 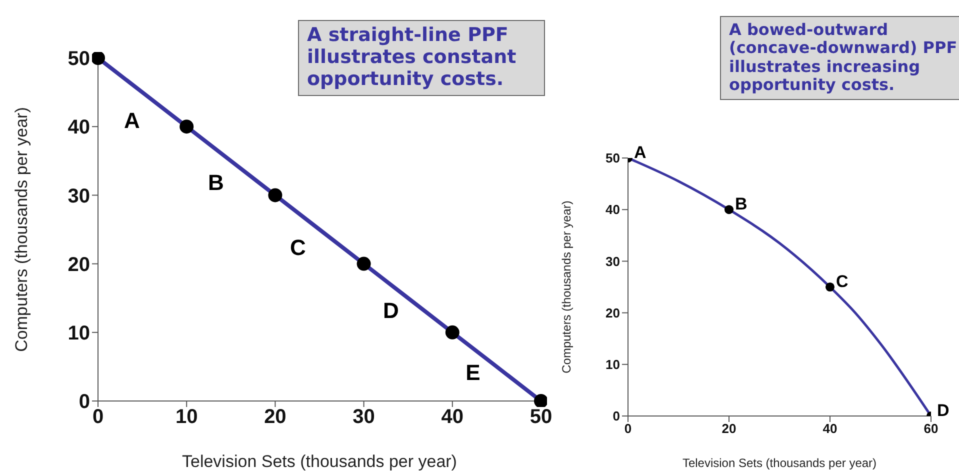 What do you see at coordinates (186, 417) in the screenshot?
I see `x-tick-label: 10` at bounding box center [186, 417].